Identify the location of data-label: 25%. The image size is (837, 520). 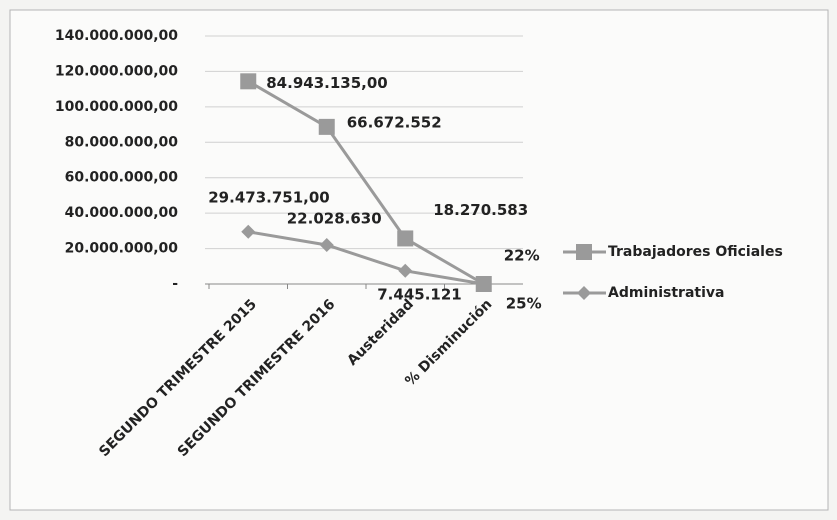
(524, 303).